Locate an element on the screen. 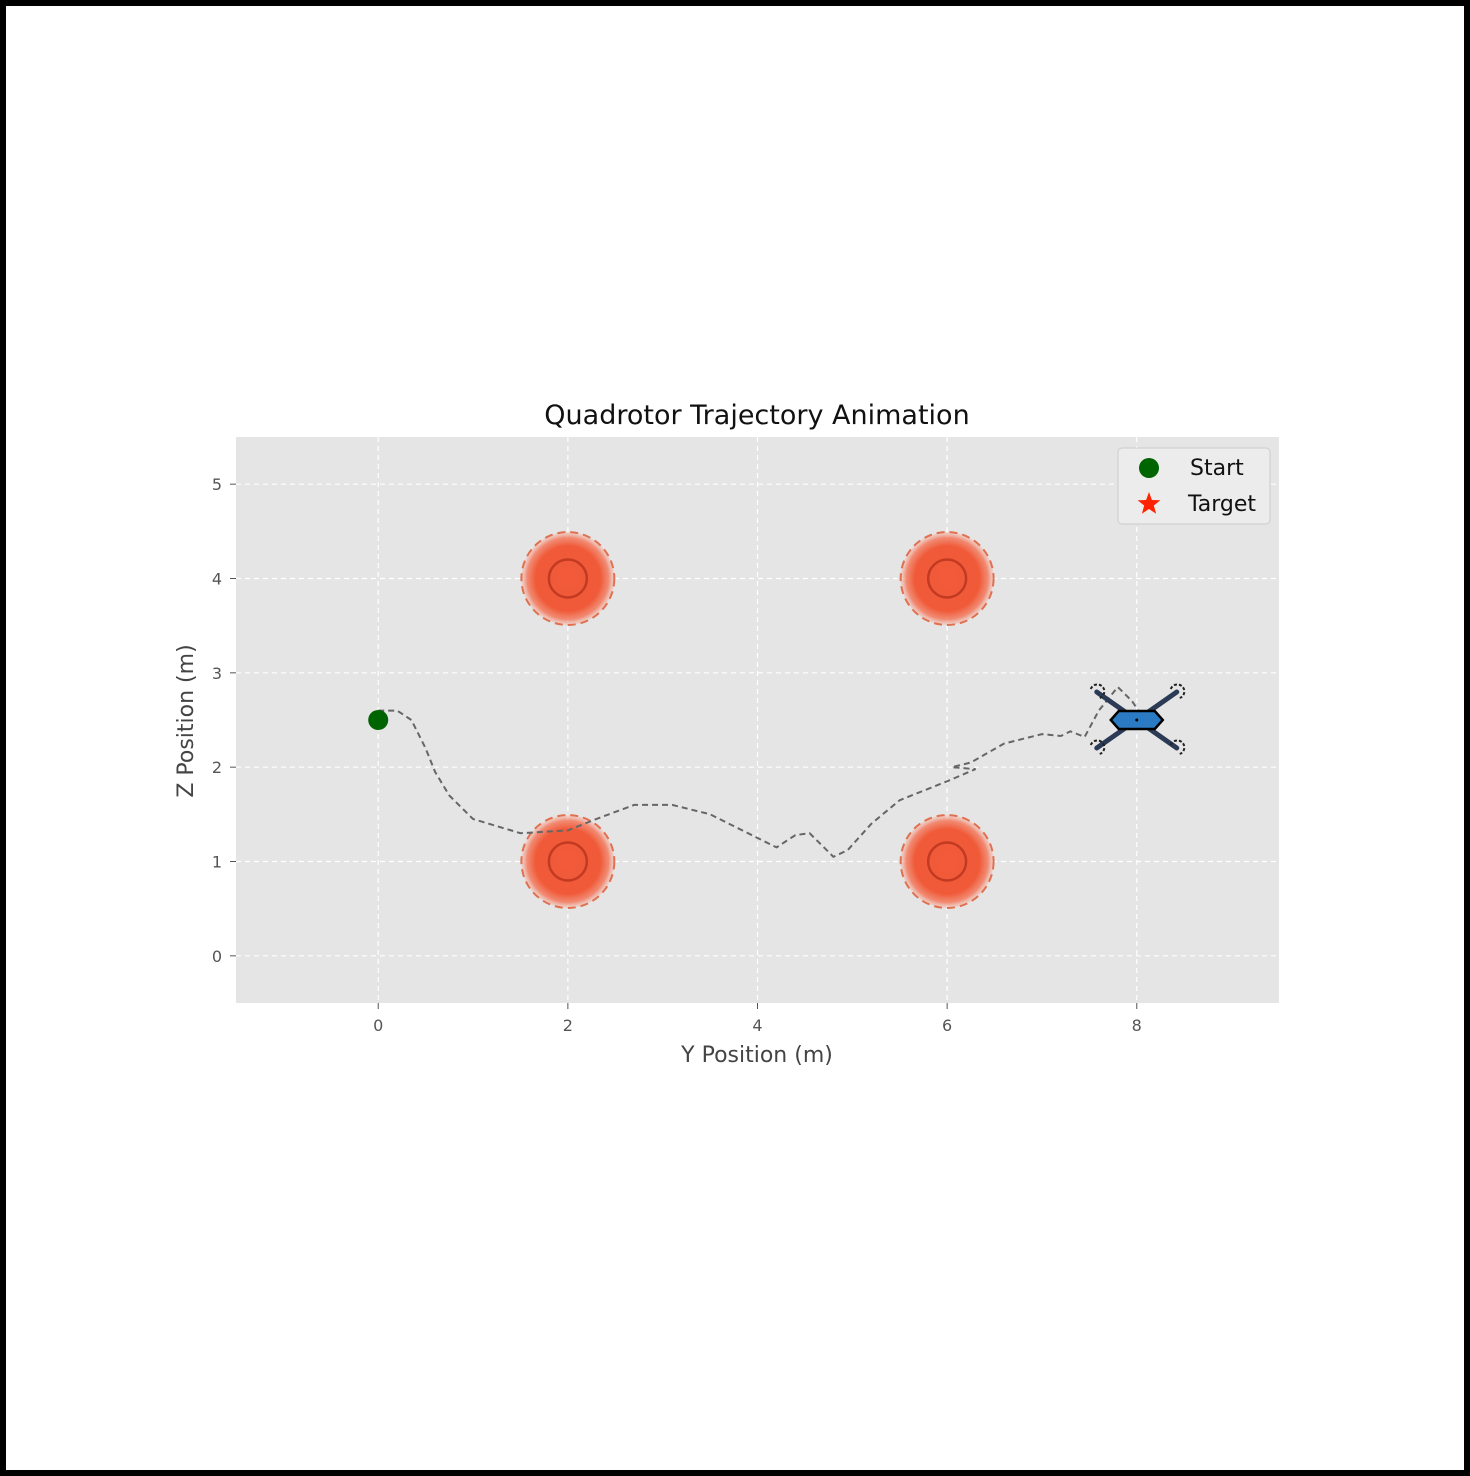 This screenshot has height=1476, width=1470. legend-target-label: Target is located at coordinates (1221, 504).